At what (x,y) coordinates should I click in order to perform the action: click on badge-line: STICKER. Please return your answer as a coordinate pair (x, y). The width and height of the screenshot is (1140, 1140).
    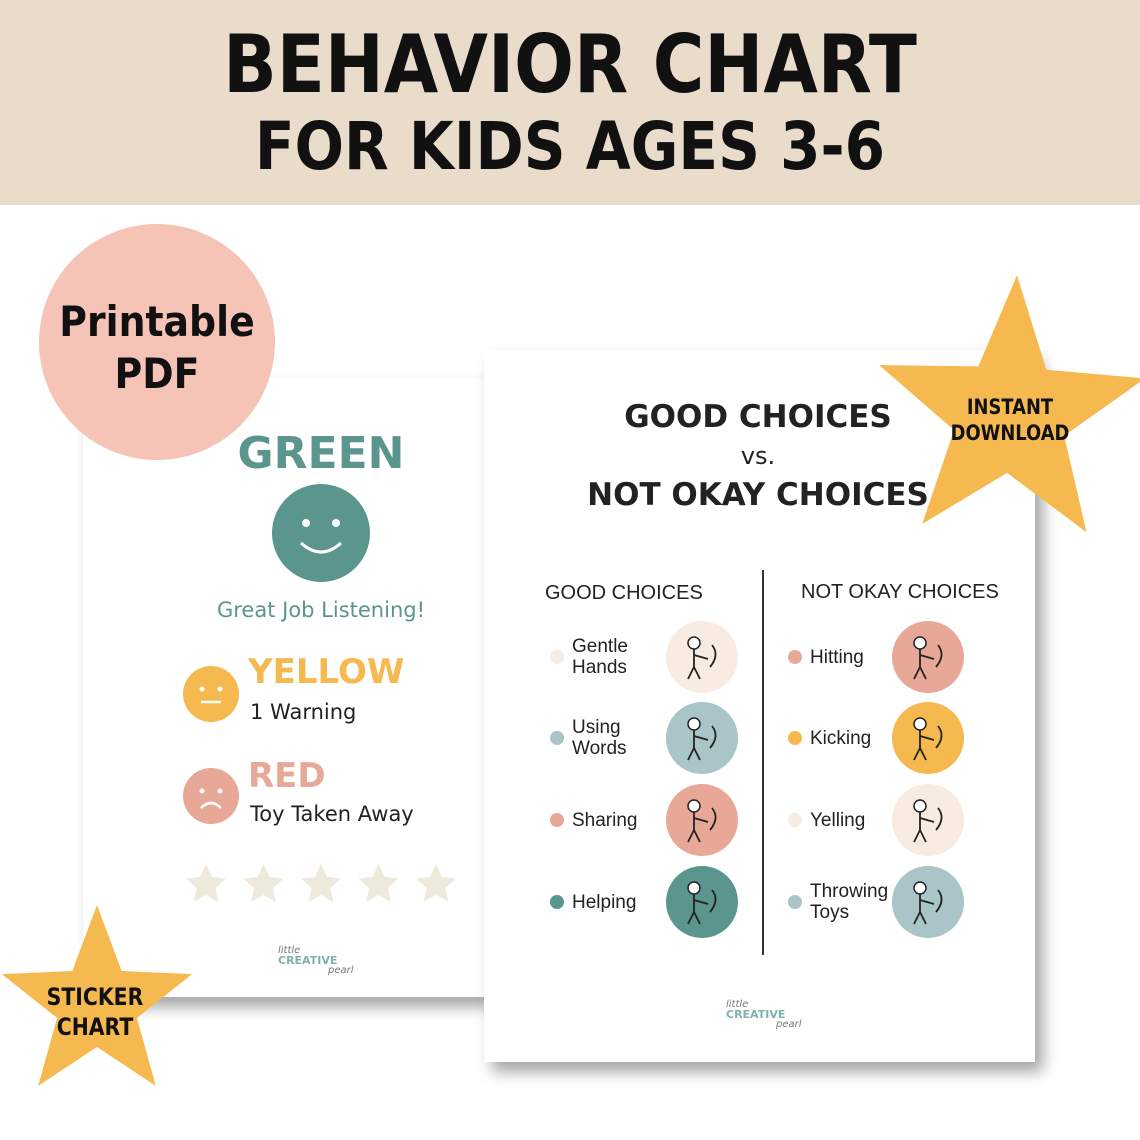
    Looking at the image, I should click on (95, 997).